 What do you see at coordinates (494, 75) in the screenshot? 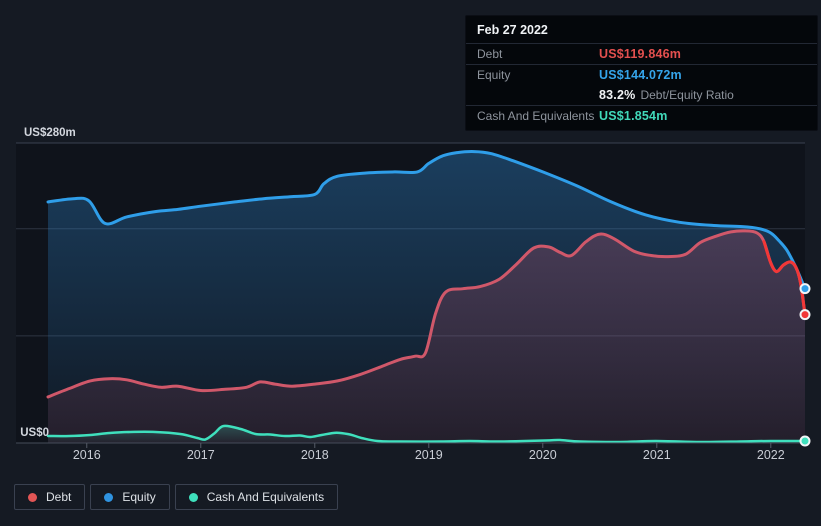
I see `tooltip-equity-label: Equity` at bounding box center [494, 75].